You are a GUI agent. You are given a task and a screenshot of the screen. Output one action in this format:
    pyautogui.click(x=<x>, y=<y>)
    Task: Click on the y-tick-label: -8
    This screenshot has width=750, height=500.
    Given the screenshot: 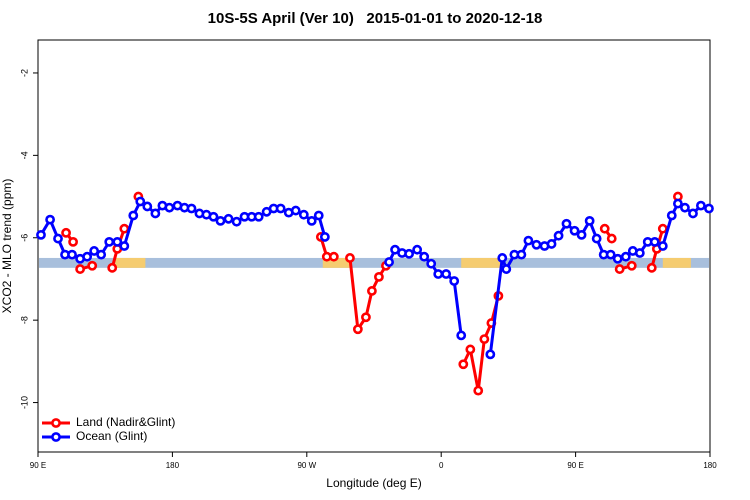 What is the action you would take?
    pyautogui.click(x=24, y=320)
    